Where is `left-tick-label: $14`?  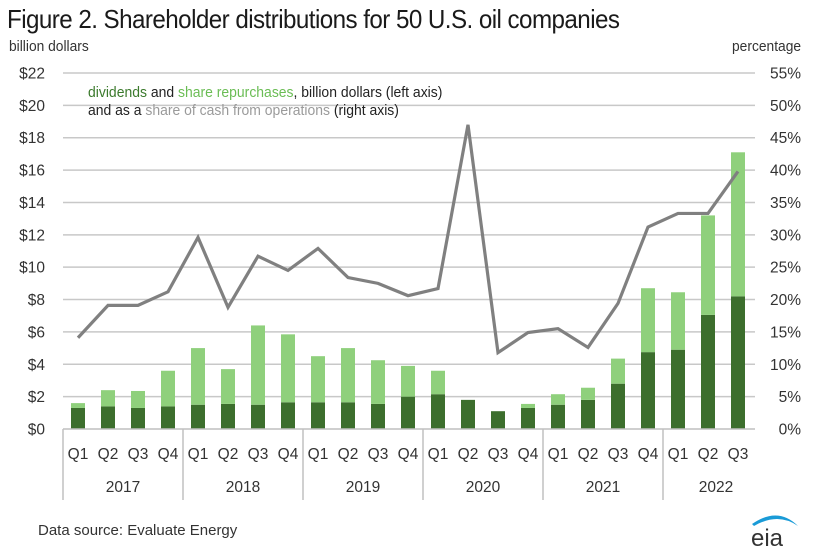 left-tick-label: $14 is located at coordinates (32, 203).